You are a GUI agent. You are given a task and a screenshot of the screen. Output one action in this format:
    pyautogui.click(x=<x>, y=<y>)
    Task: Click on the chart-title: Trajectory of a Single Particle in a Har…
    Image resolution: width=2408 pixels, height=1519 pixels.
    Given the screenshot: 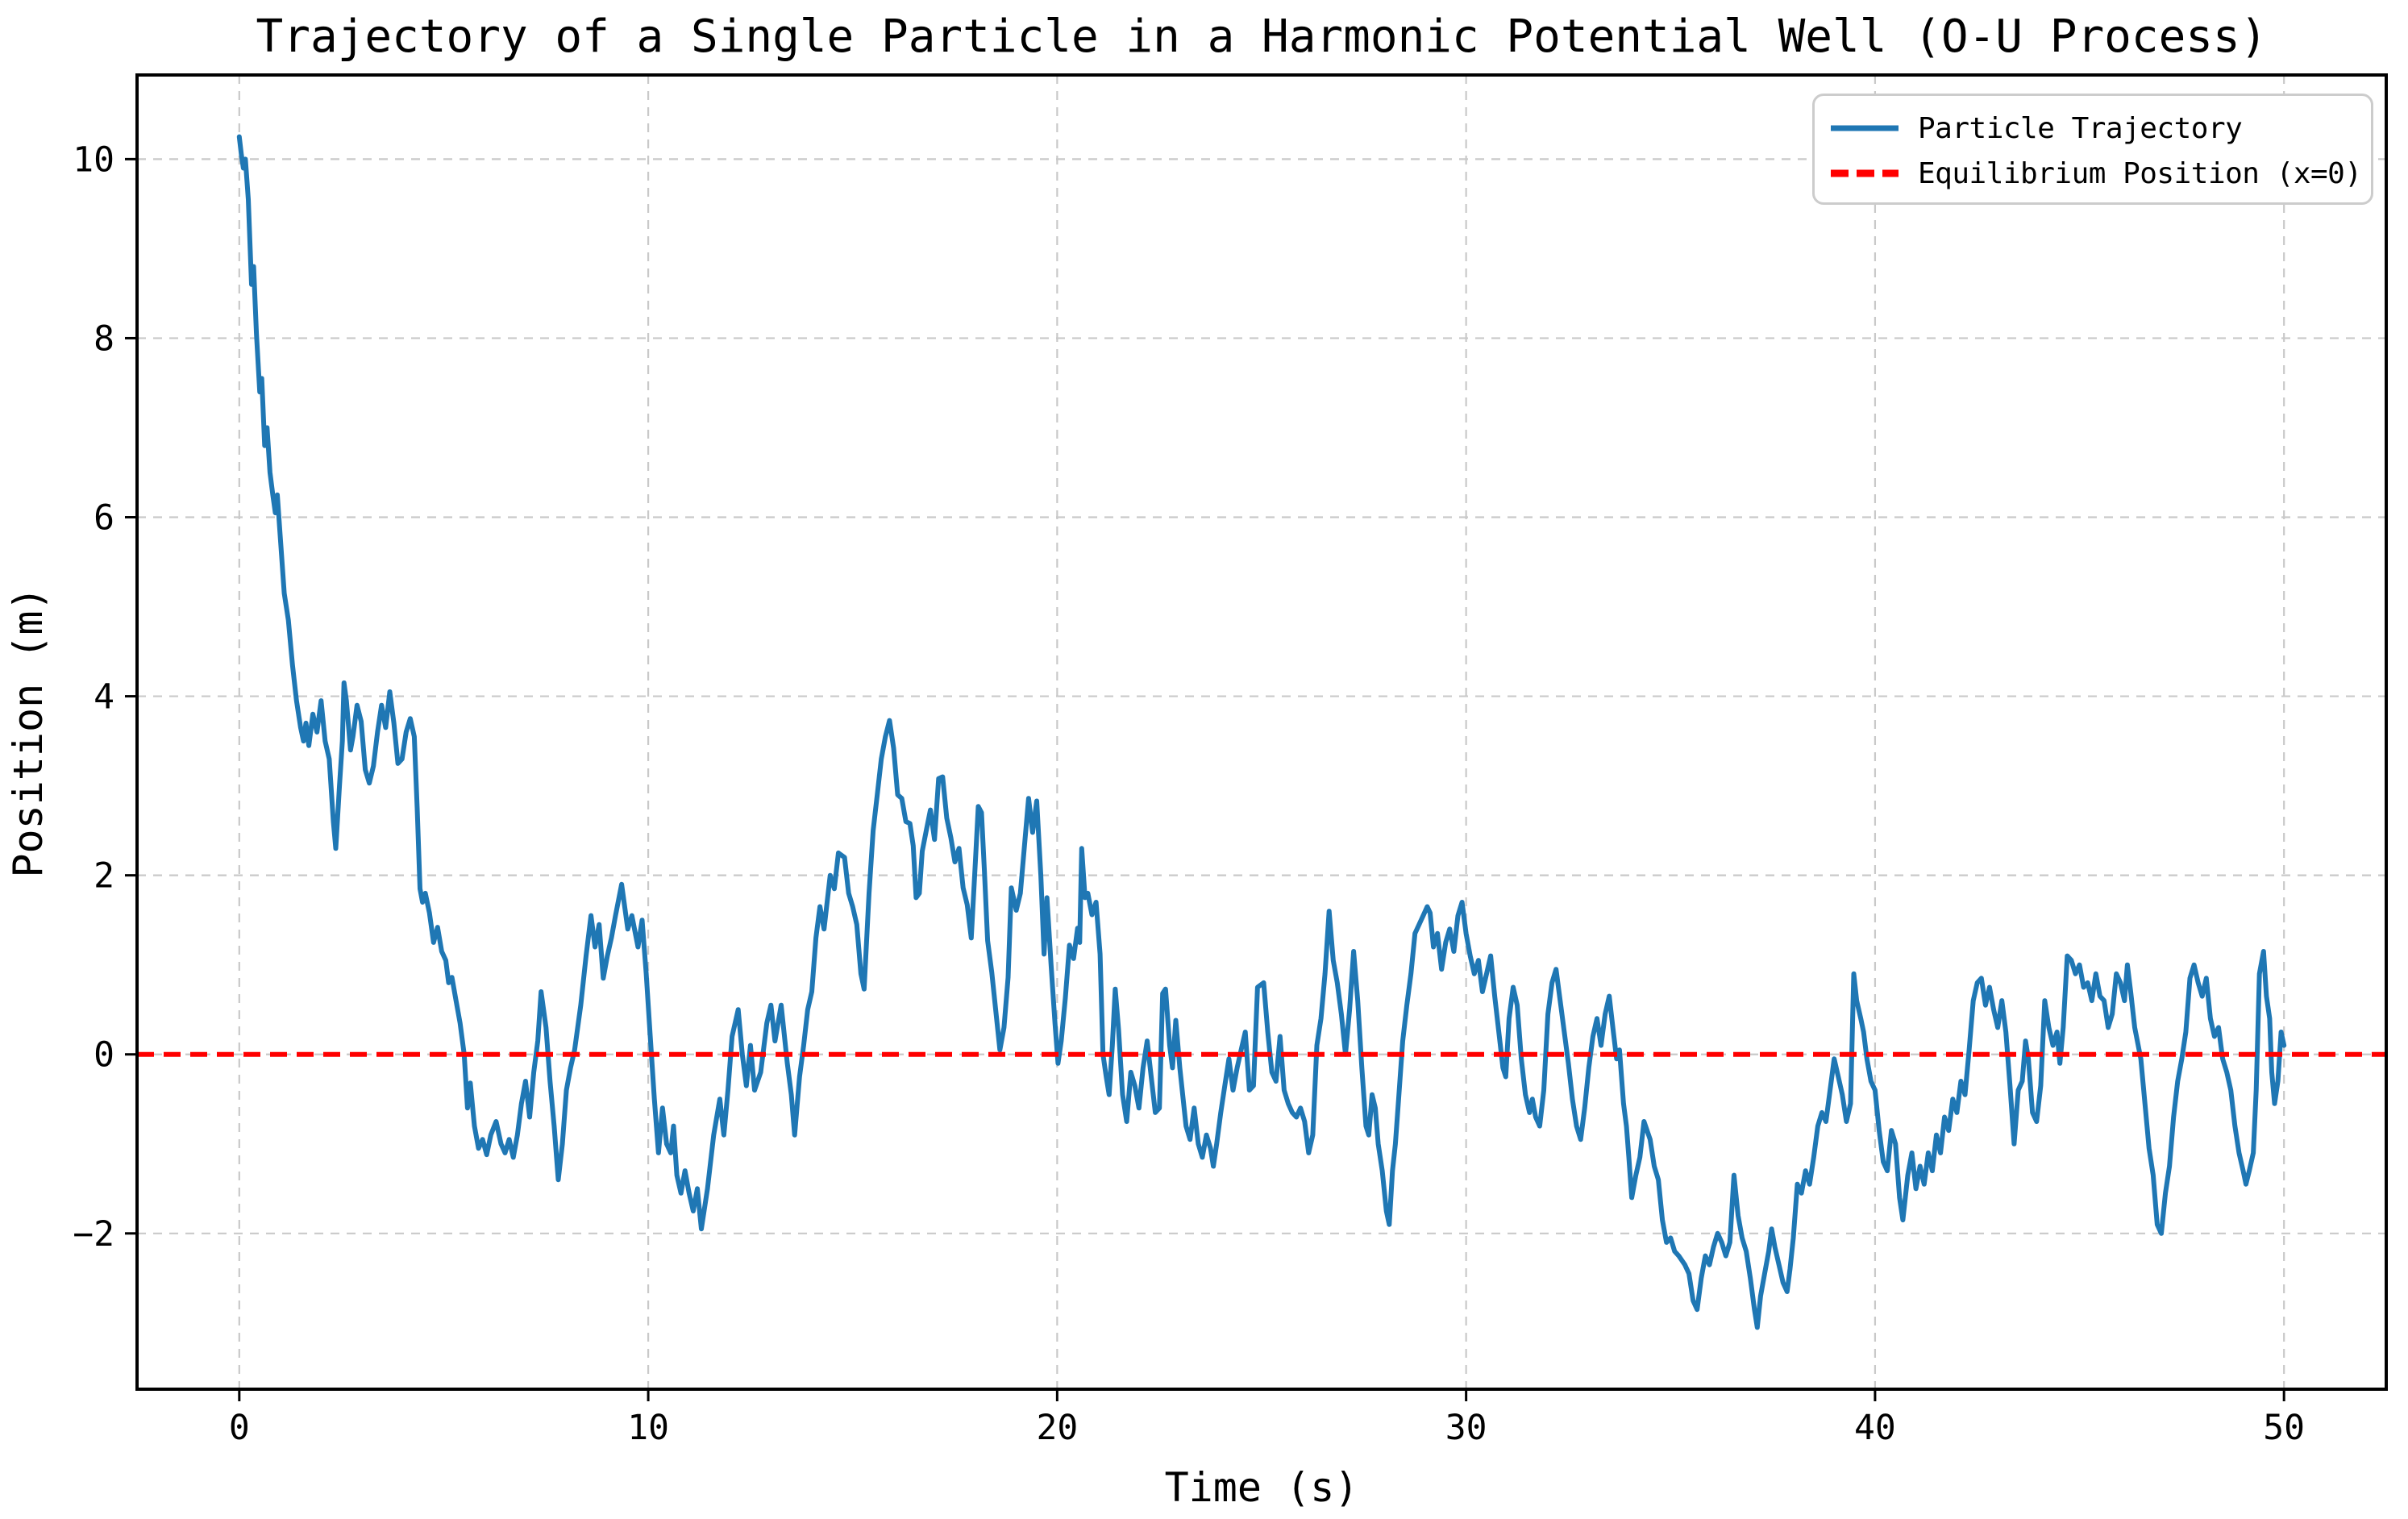 What is the action you would take?
    pyautogui.click(x=1262, y=36)
    